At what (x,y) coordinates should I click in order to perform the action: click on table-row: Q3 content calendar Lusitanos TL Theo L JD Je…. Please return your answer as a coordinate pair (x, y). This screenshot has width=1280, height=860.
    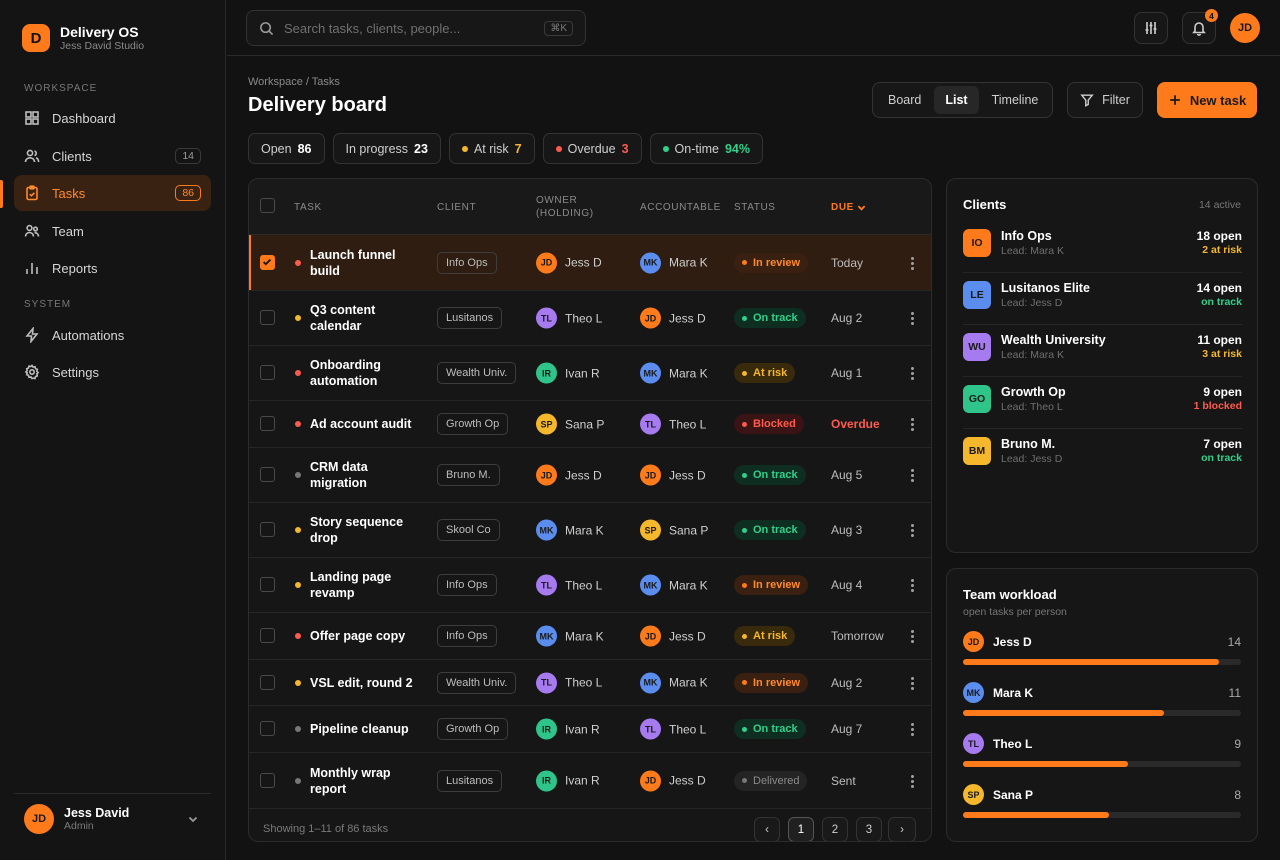
    Looking at the image, I should click on (590, 318).